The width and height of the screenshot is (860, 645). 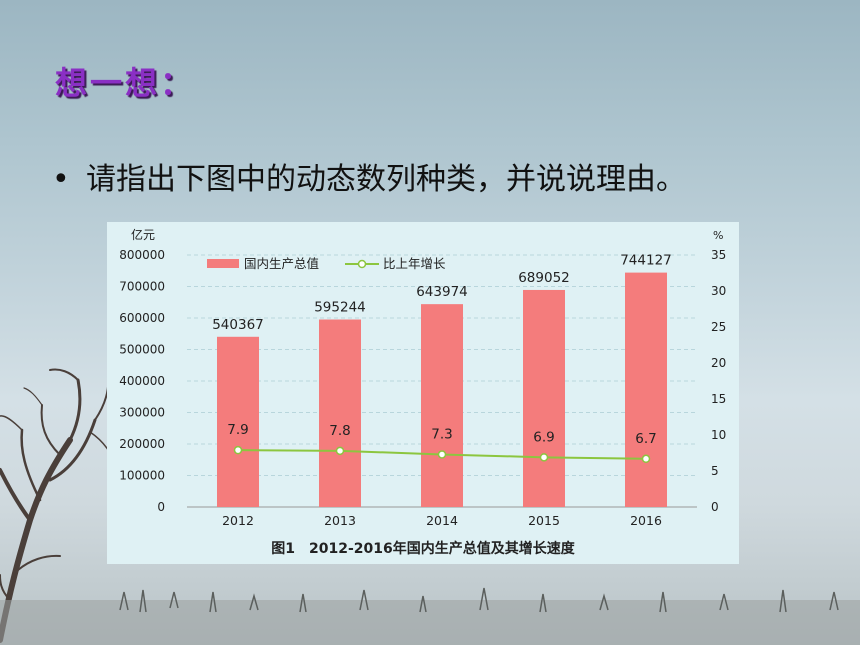 I want to click on bar-value-label: 595244, so click(x=340, y=307).